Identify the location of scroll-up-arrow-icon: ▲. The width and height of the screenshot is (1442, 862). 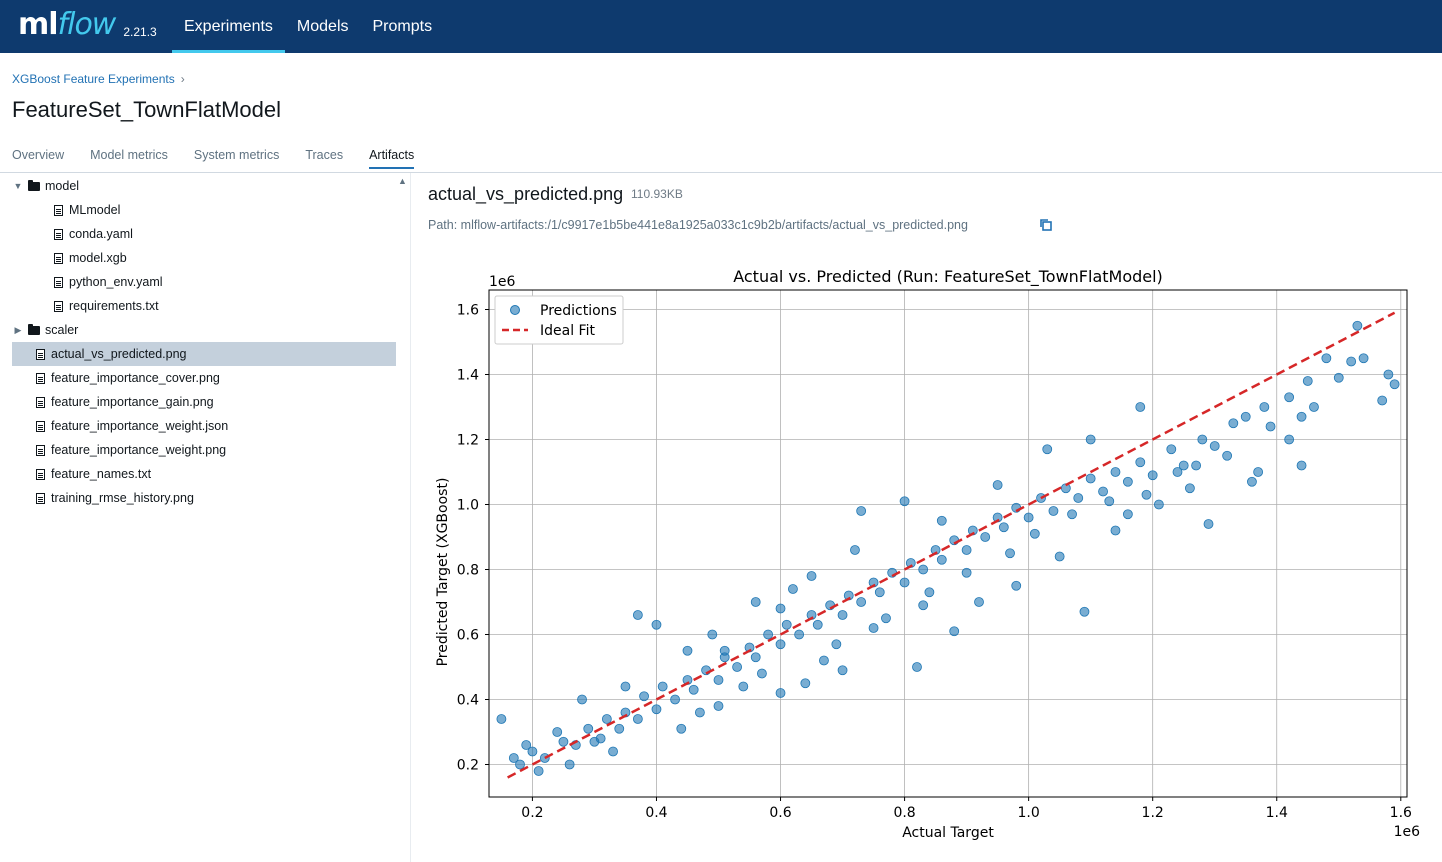
(402, 181).